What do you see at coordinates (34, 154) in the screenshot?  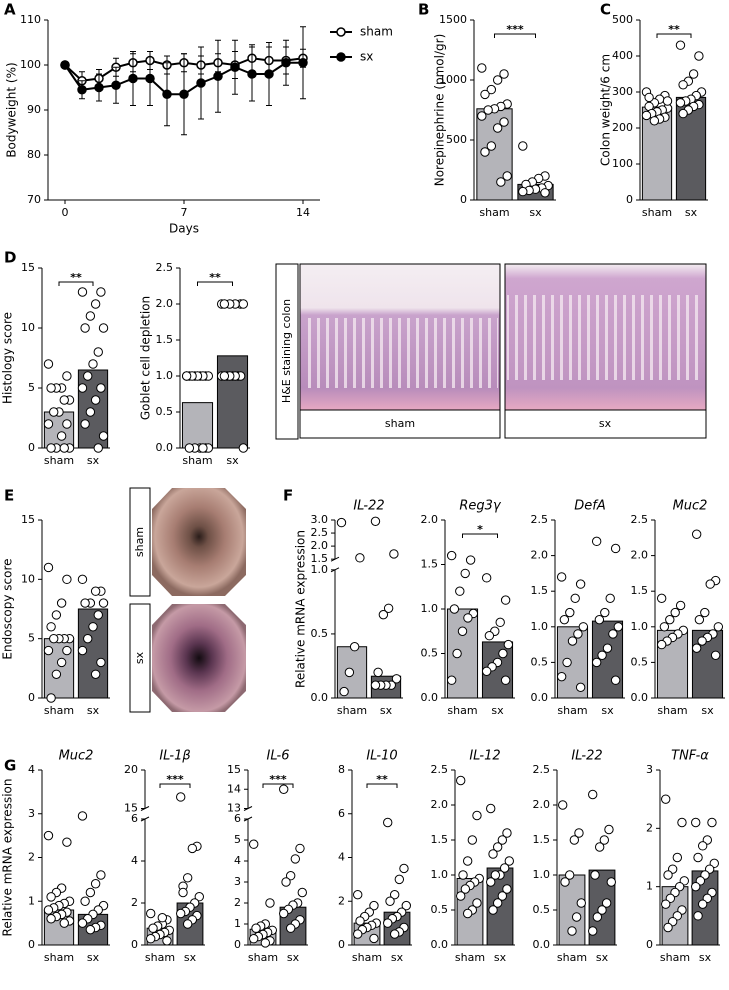 I see `y-tick-label: 80` at bounding box center [34, 154].